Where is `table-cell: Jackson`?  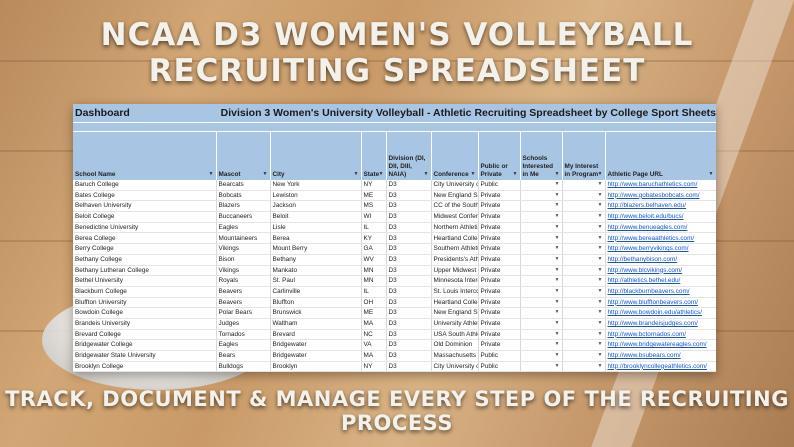
table-cell: Jackson is located at coordinates (316, 206).